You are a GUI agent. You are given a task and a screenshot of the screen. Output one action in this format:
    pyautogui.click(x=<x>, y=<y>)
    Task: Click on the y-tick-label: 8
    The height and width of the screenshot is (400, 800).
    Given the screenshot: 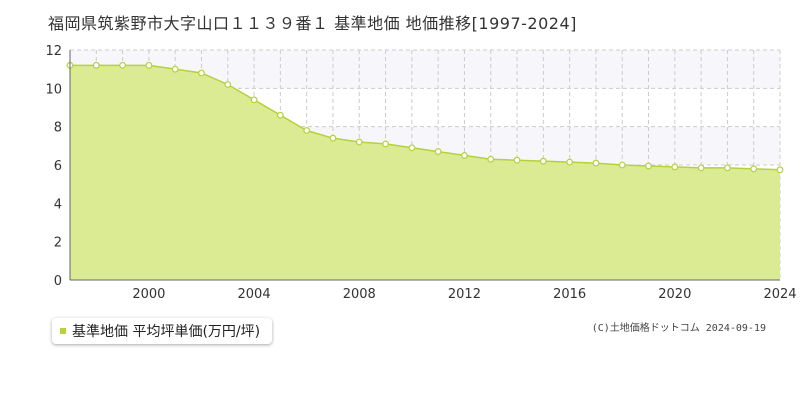 What is the action you would take?
    pyautogui.click(x=58, y=128)
    